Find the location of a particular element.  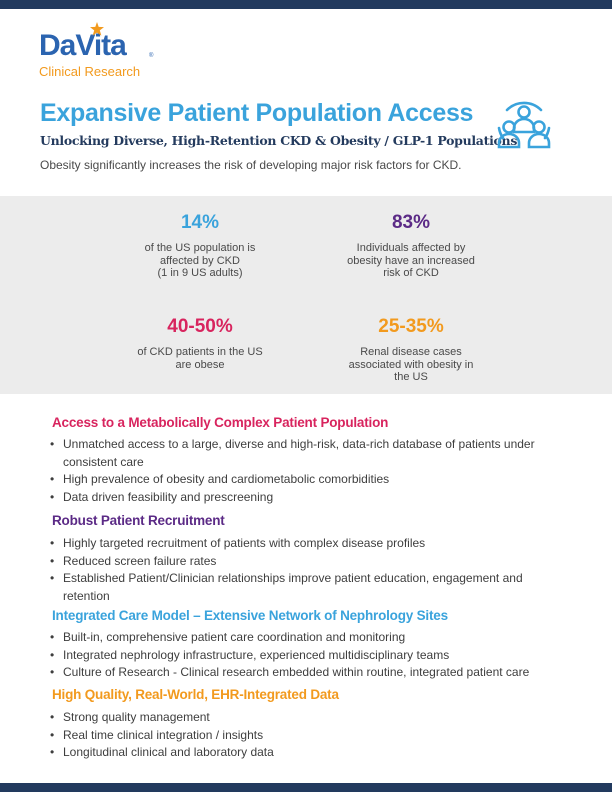

stat-line: of the US population is is located at coordinates (200, 248).